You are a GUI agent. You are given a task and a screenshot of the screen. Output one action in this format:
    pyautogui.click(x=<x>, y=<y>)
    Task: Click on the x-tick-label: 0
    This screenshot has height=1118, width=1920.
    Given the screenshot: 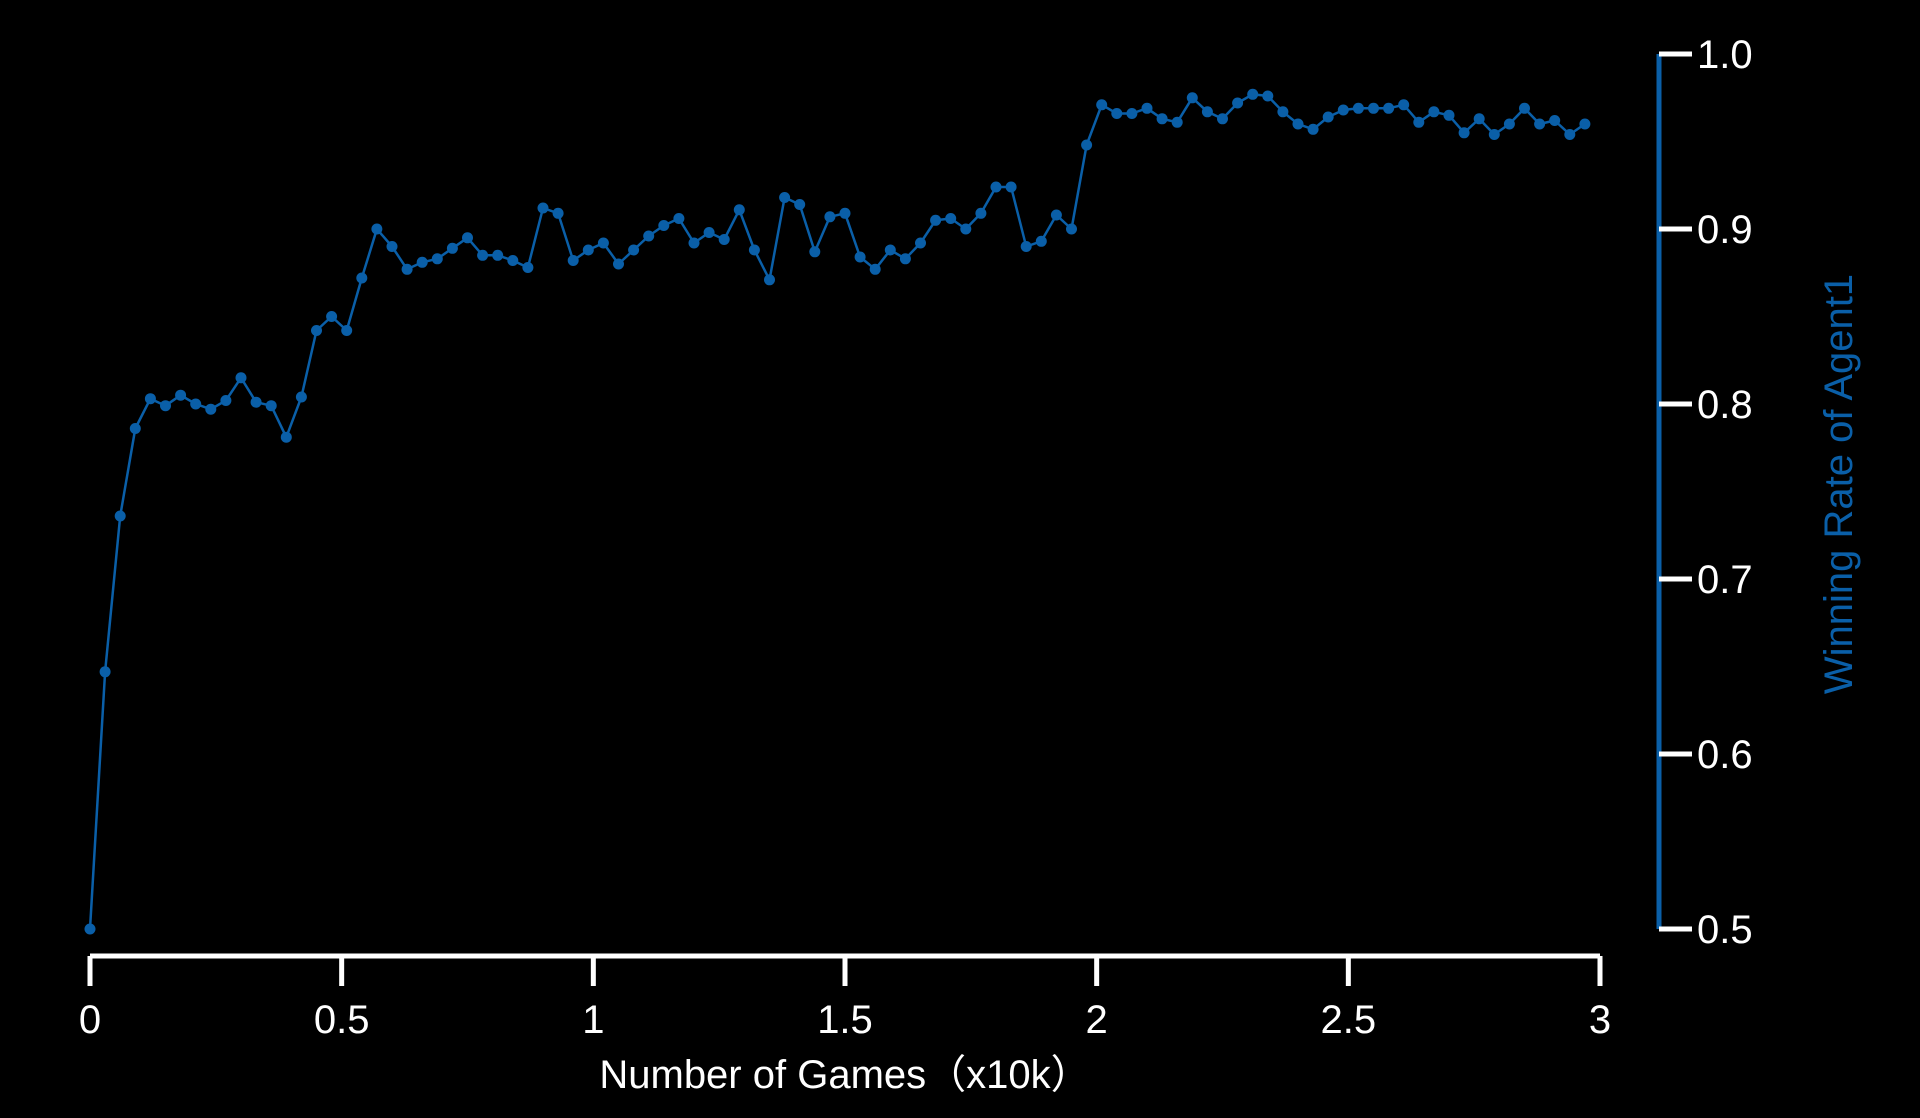 What is the action you would take?
    pyautogui.click(x=90, y=1020)
    